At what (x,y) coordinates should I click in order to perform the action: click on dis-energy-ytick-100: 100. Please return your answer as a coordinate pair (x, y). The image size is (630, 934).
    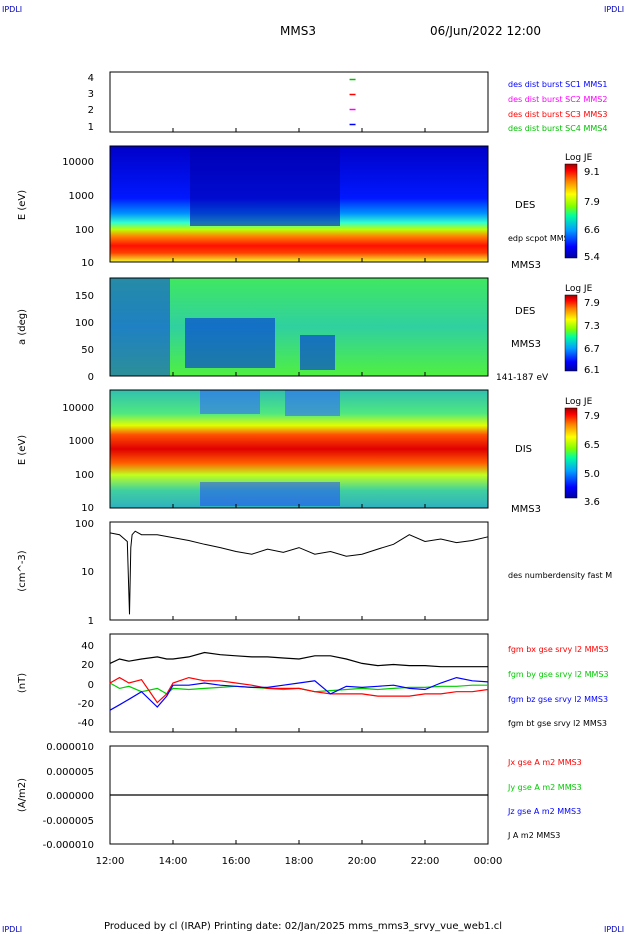
    Looking at the image, I should click on (84, 475).